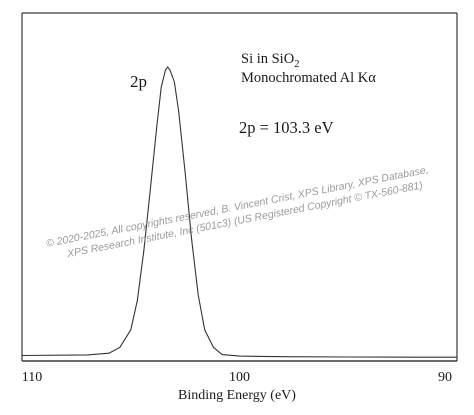  I want to click on x-tick-label-90: 90, so click(445, 377).